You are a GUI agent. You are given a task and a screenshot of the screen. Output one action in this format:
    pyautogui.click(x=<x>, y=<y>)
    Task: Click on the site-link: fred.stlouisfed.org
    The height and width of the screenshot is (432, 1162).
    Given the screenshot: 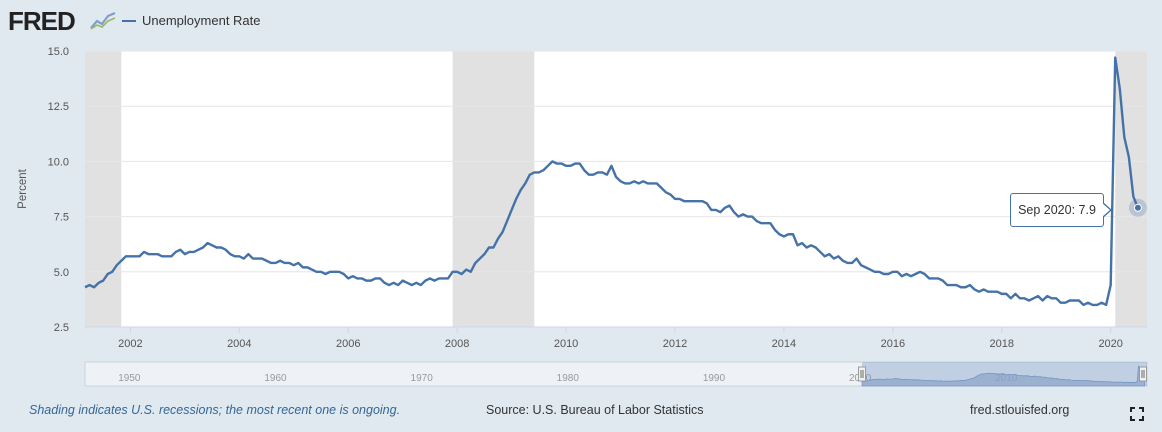 What is the action you would take?
    pyautogui.click(x=1020, y=410)
    